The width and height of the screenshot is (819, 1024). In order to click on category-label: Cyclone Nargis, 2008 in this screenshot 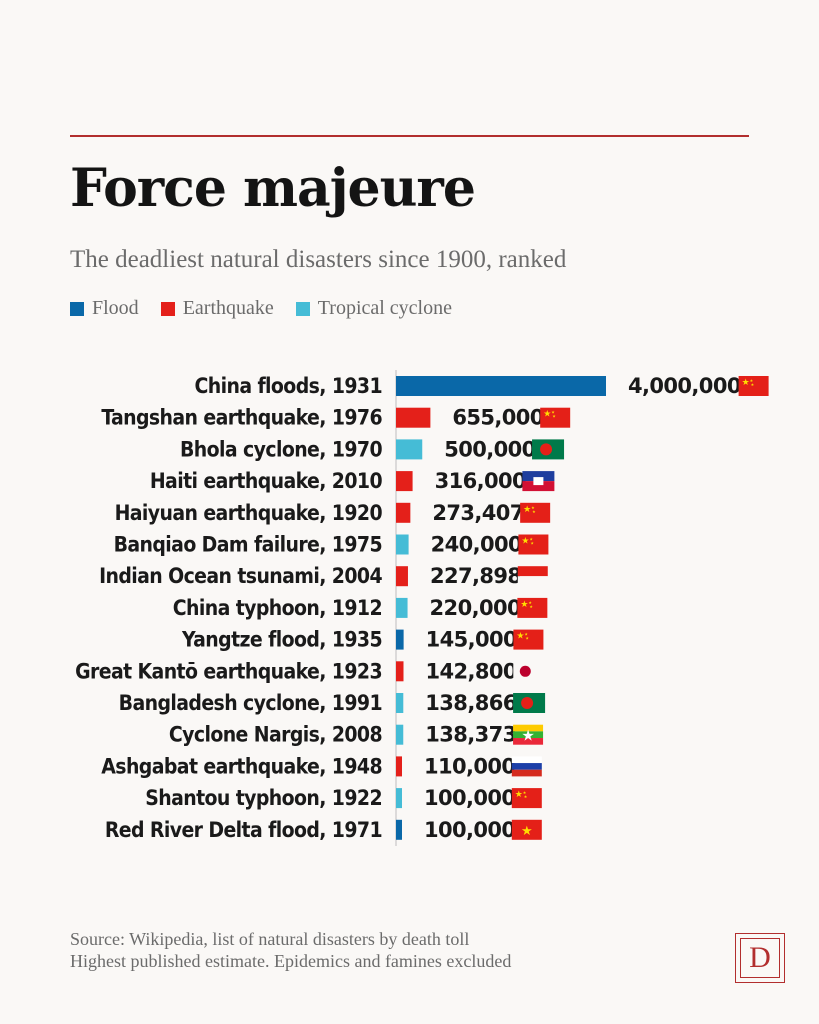, I will do `click(275, 735)`.